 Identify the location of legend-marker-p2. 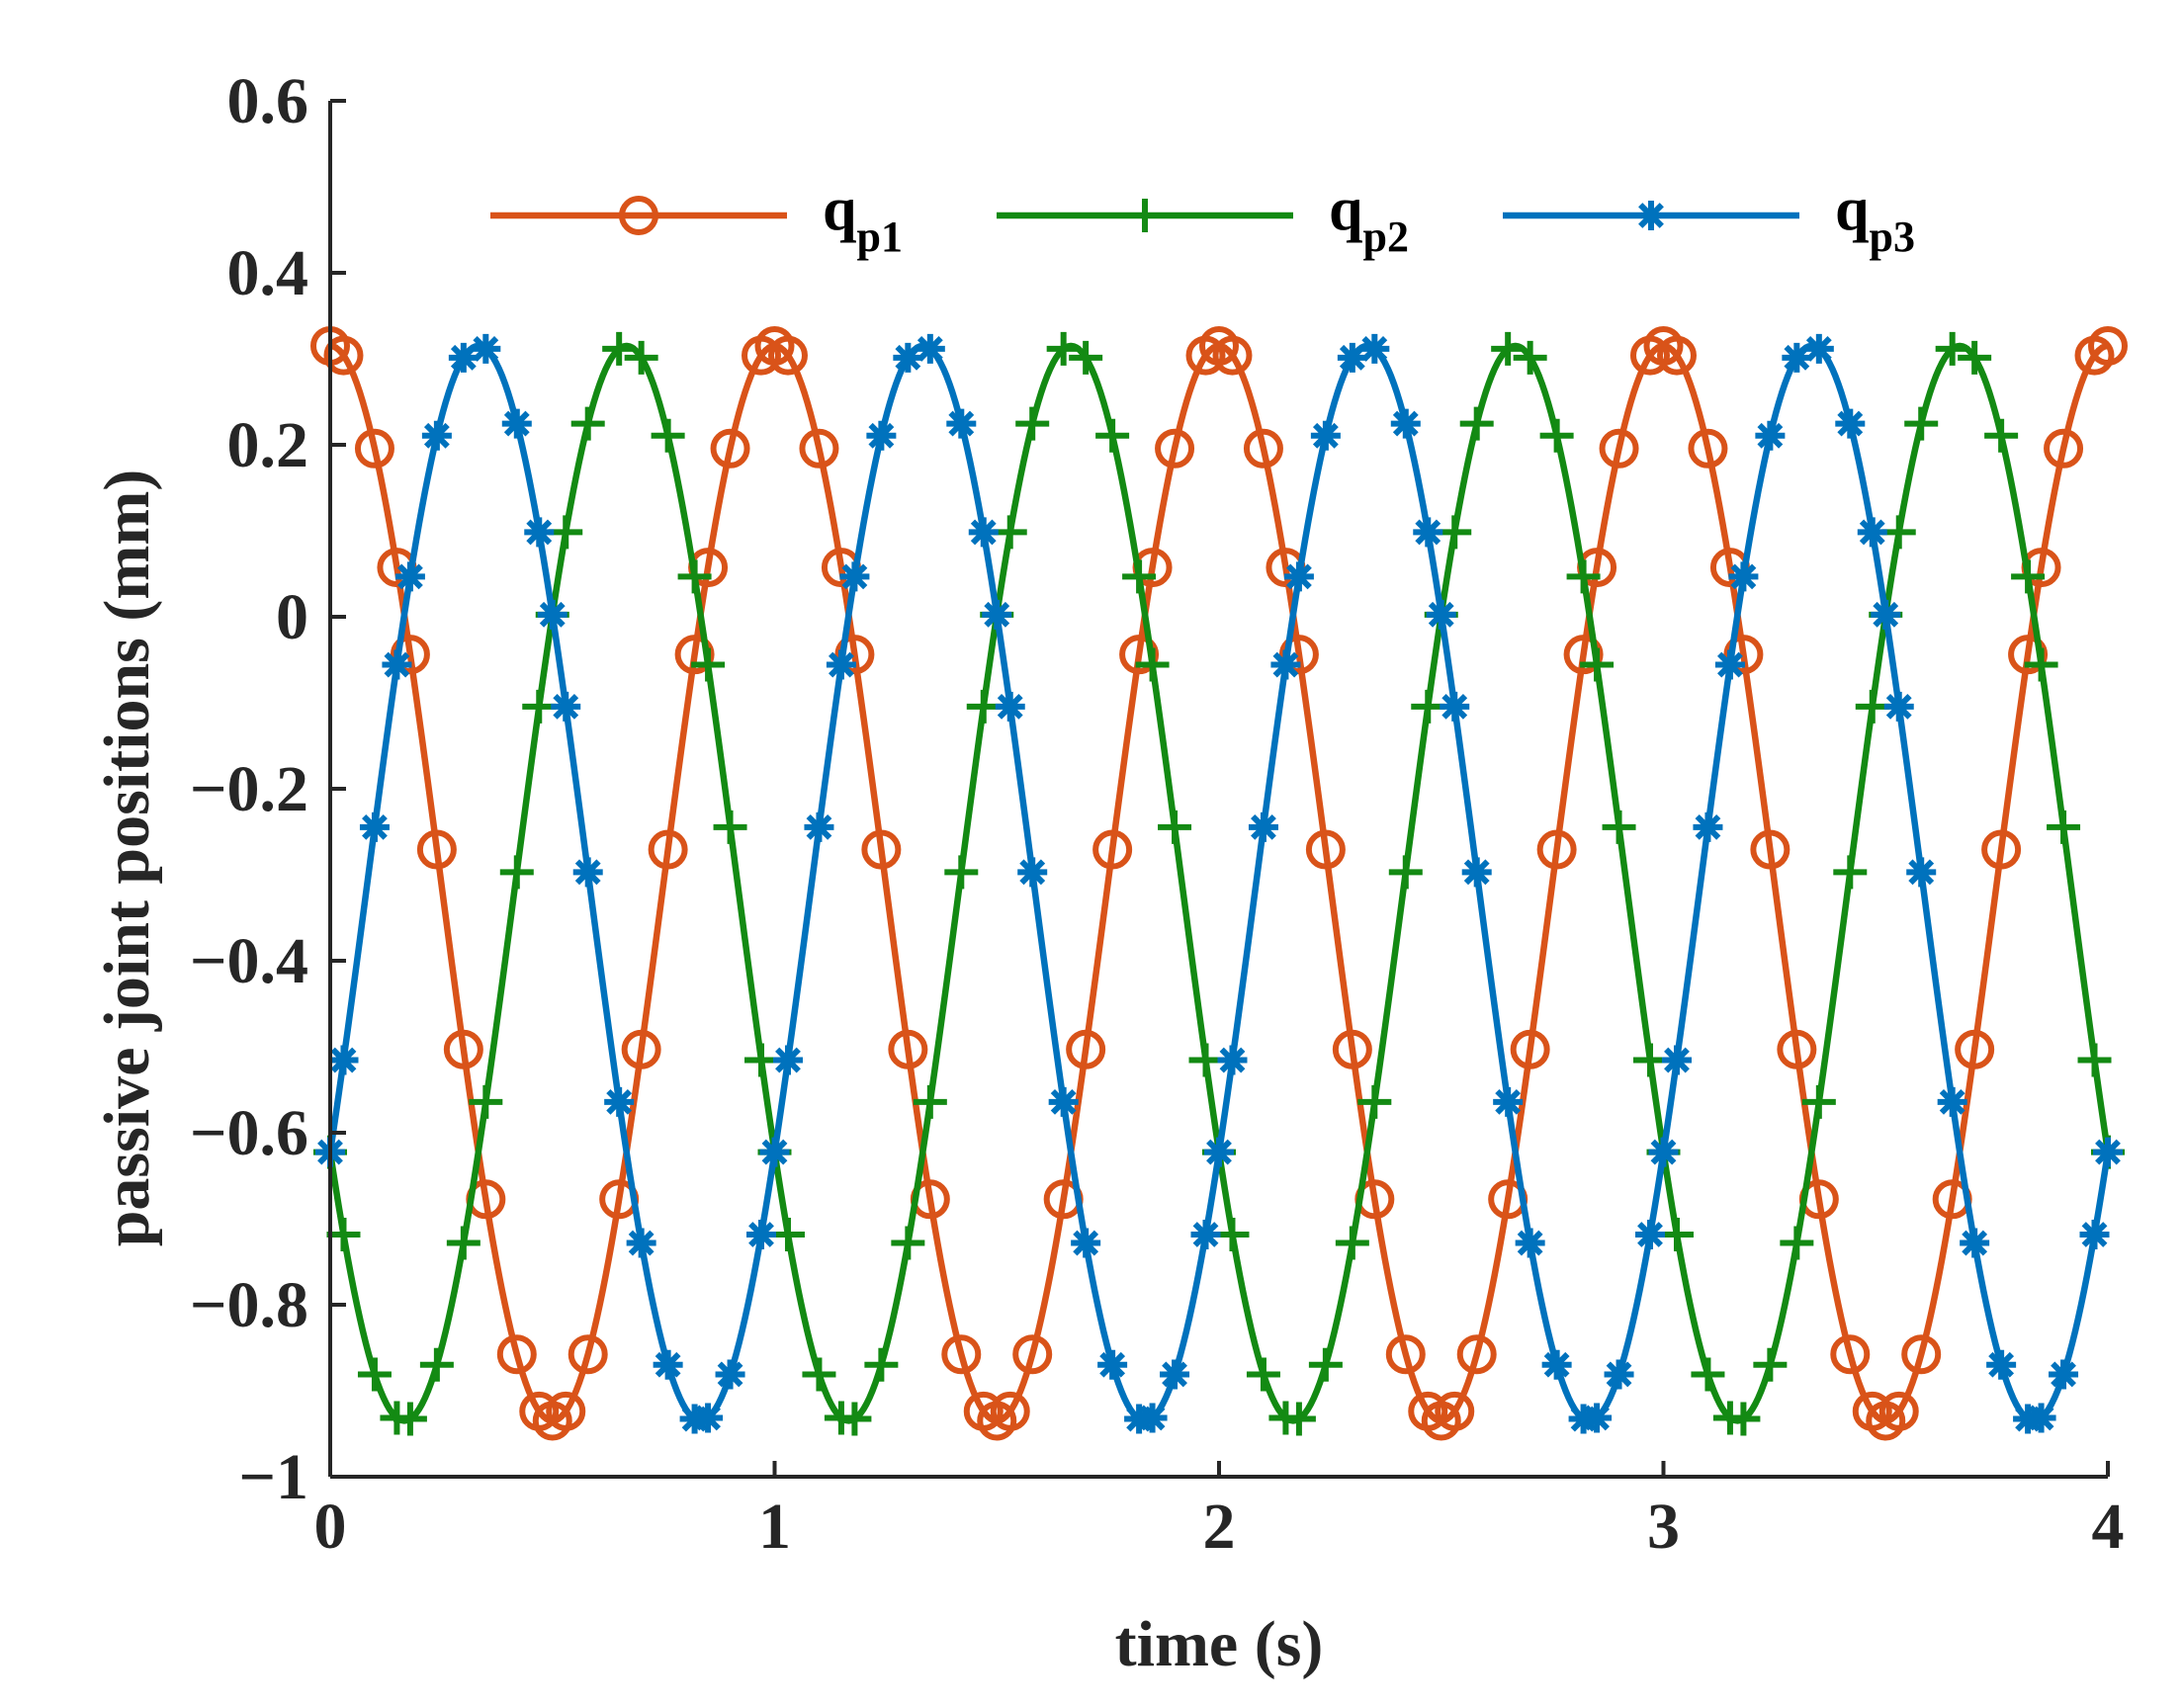
(1145, 215).